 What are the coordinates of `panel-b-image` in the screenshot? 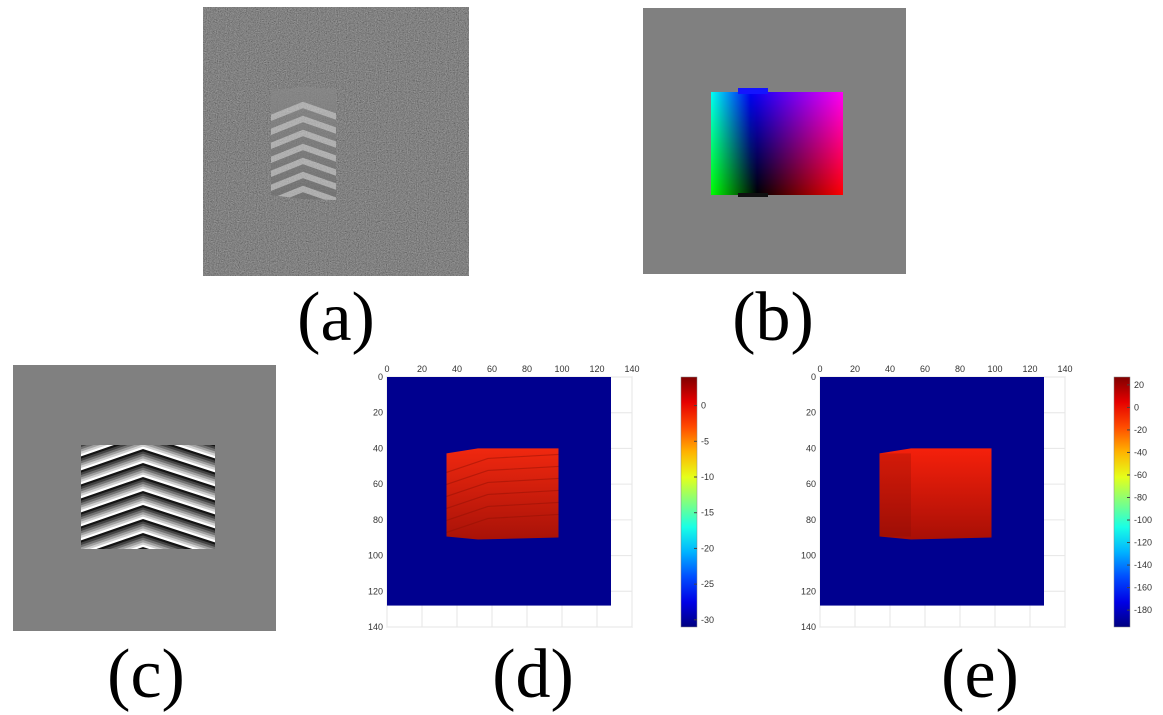 It's located at (774, 141).